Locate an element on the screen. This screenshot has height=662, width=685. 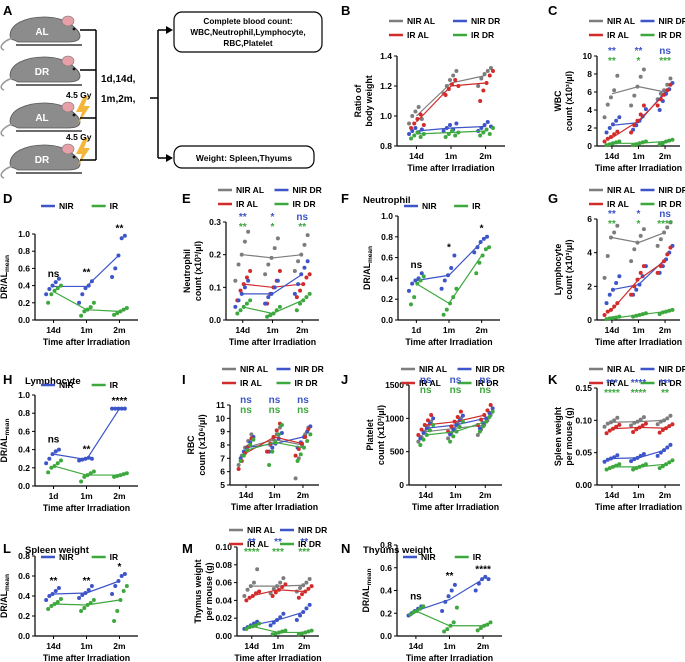
radiation-dose-label: 4.5 Gy is located at coordinates (79, 95).